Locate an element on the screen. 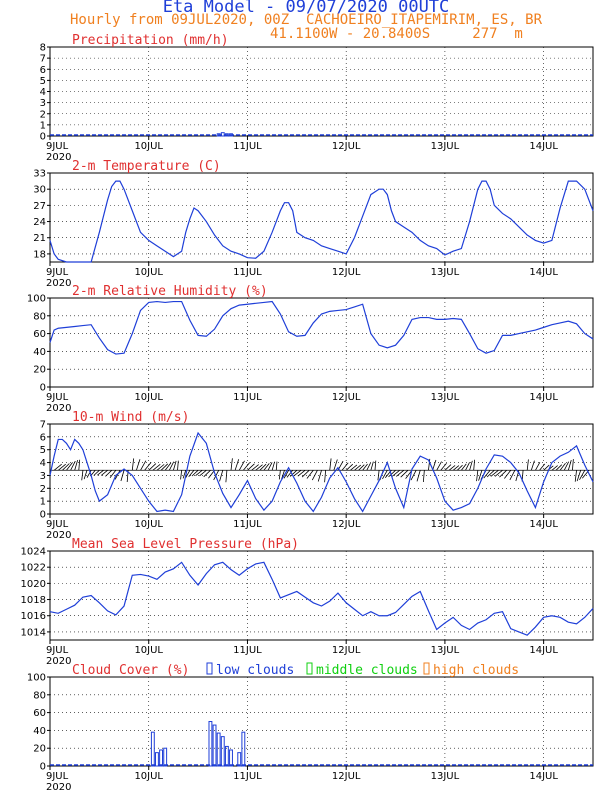 This screenshot has width=612, height=792. y-tick-label: 33 is located at coordinates (39, 174).